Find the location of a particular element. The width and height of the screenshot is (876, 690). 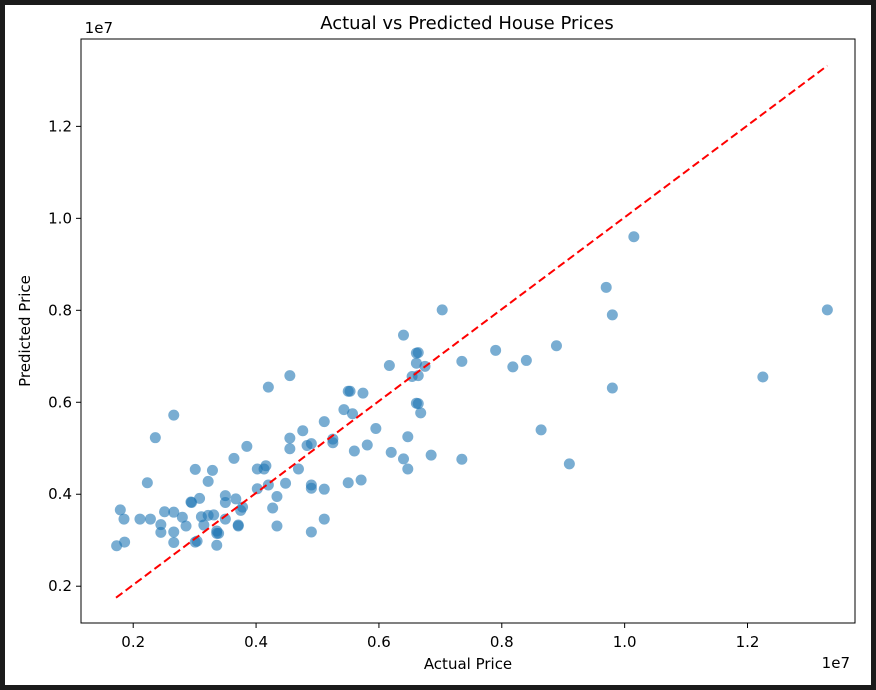

x-tick-label: 0.4 is located at coordinates (256, 642).